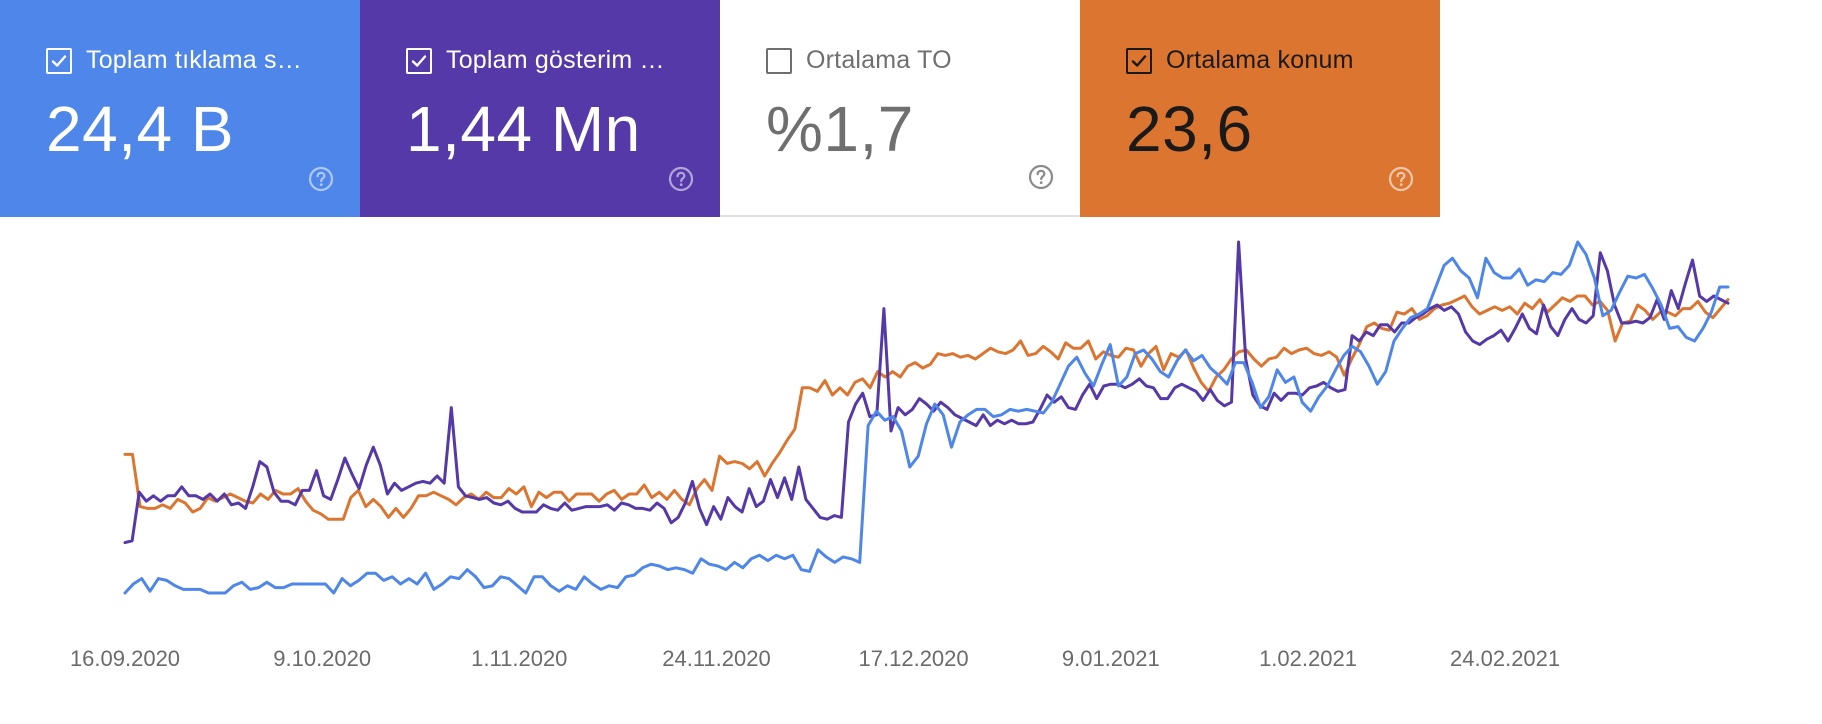 The width and height of the screenshot is (1822, 724). I want to click on metric-card-header: Ortalama konum, so click(1276, 60).